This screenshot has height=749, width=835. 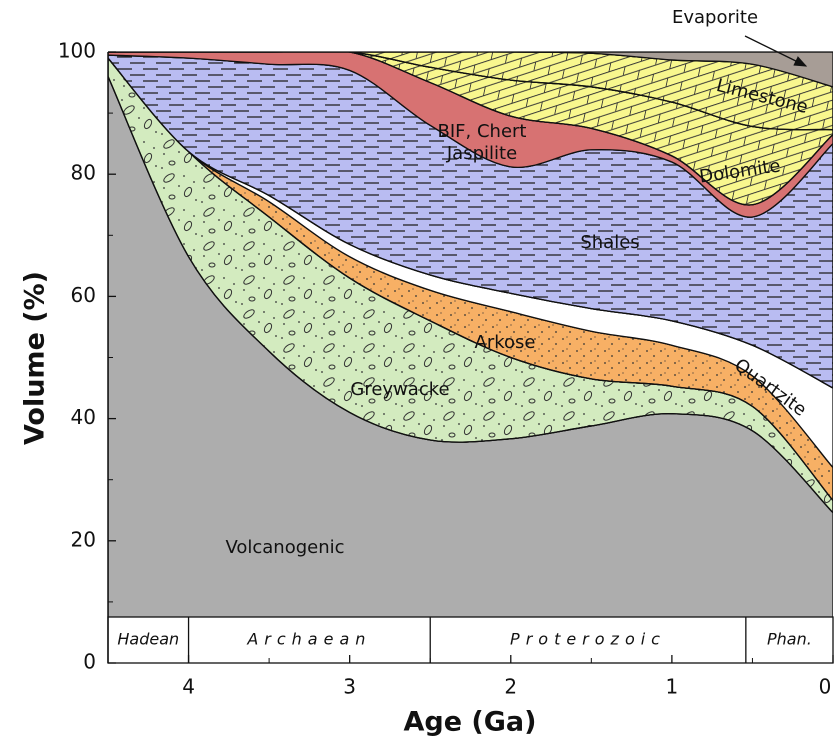 What do you see at coordinates (715, 17) in the screenshot?
I see `area-label: Evaporite` at bounding box center [715, 17].